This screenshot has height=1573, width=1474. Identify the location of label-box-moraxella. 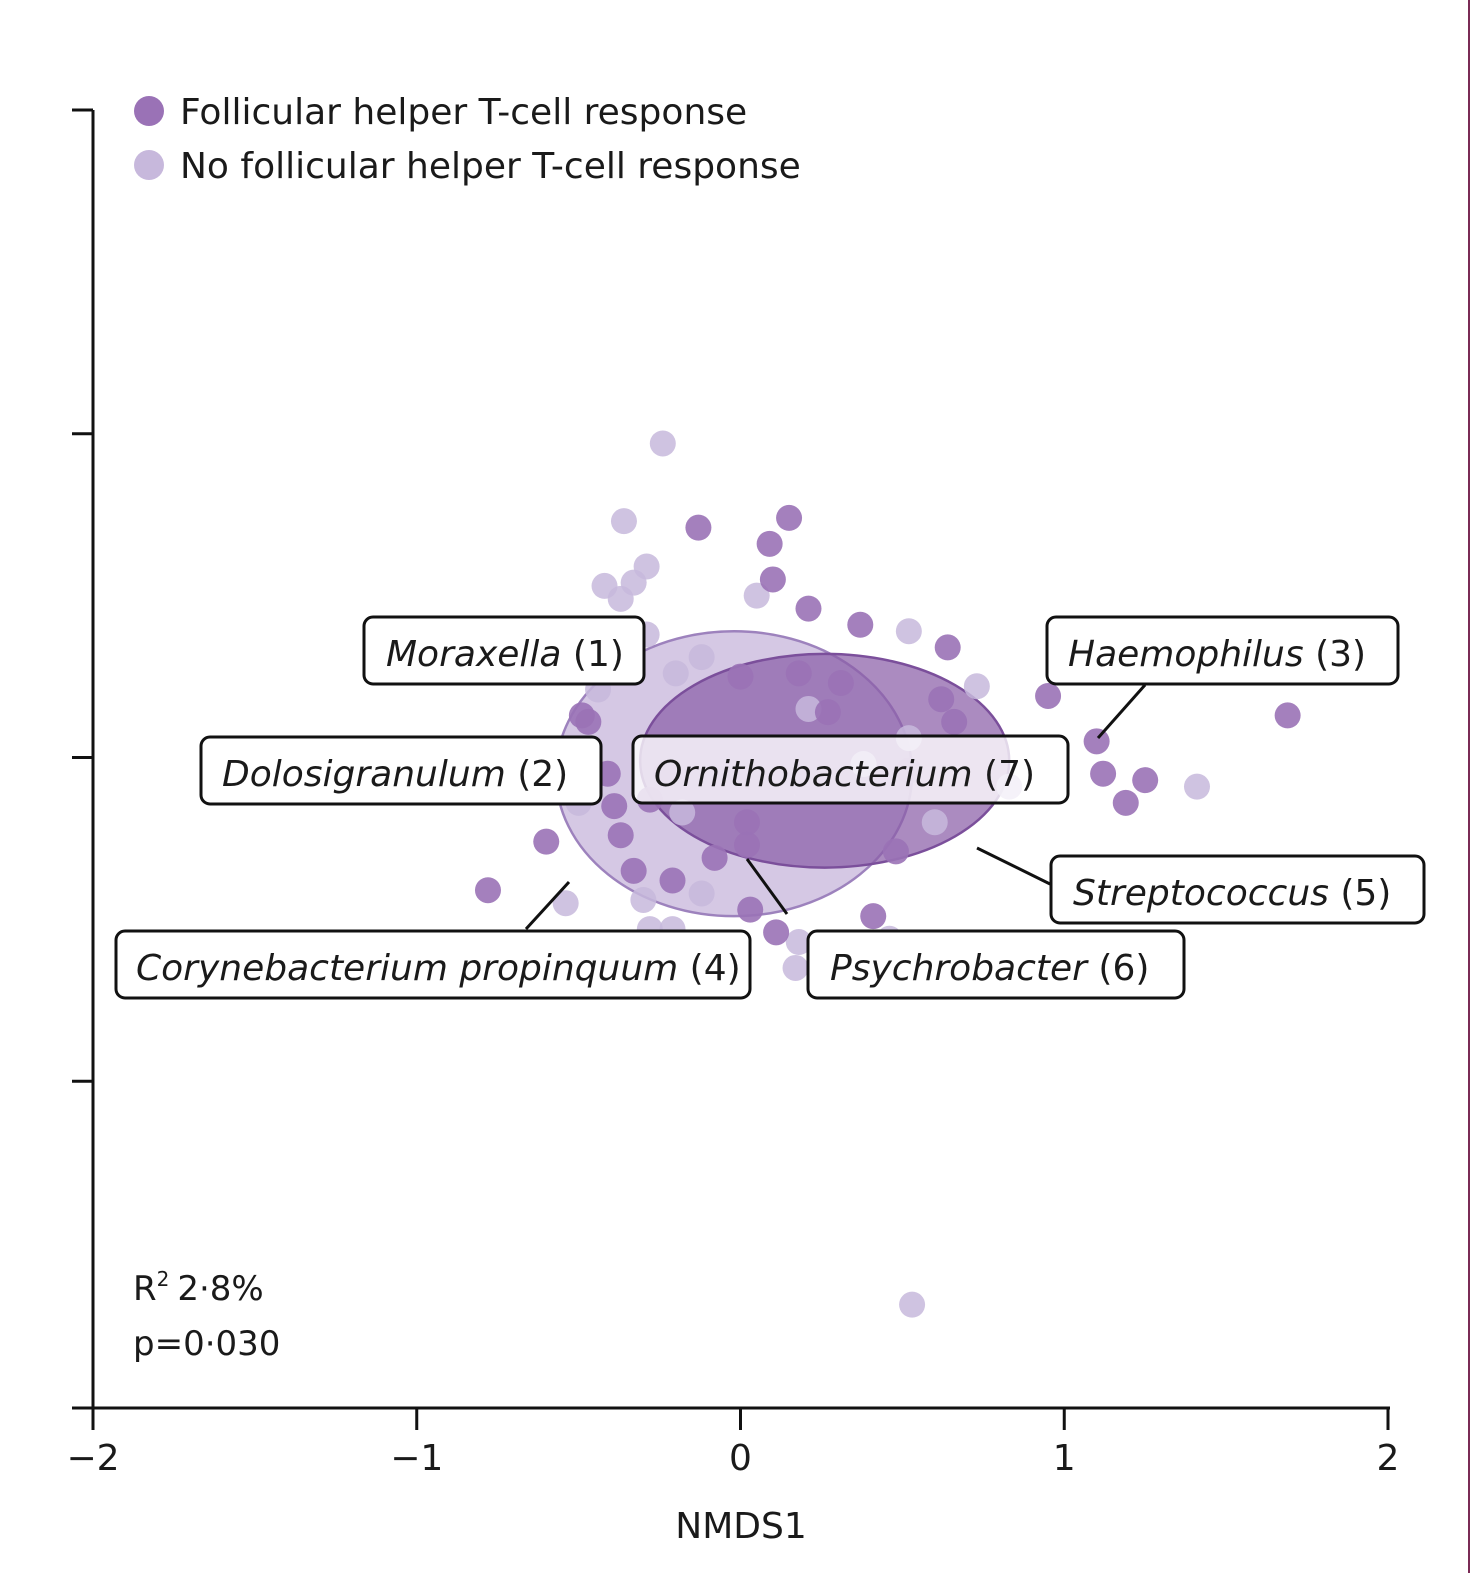
(504, 650).